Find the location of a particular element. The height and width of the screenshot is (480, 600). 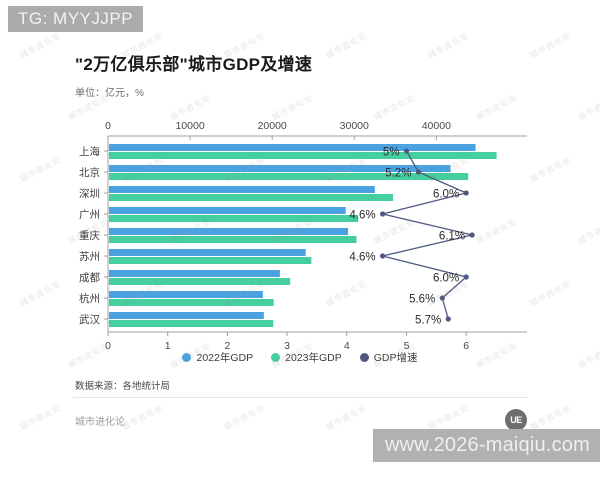

legend-item: GDP增速 is located at coordinates (388, 357).